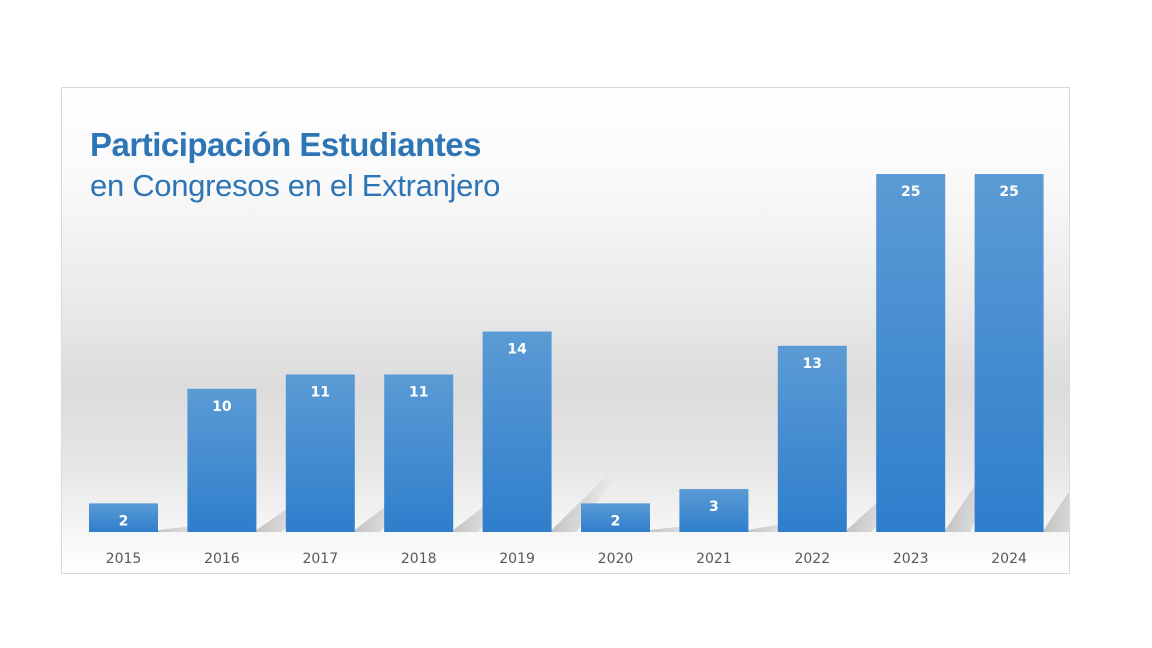 Image resolution: width=1152 pixels, height=648 pixels. Describe the element at coordinates (911, 353) in the screenshot. I see `bar-2023` at that location.